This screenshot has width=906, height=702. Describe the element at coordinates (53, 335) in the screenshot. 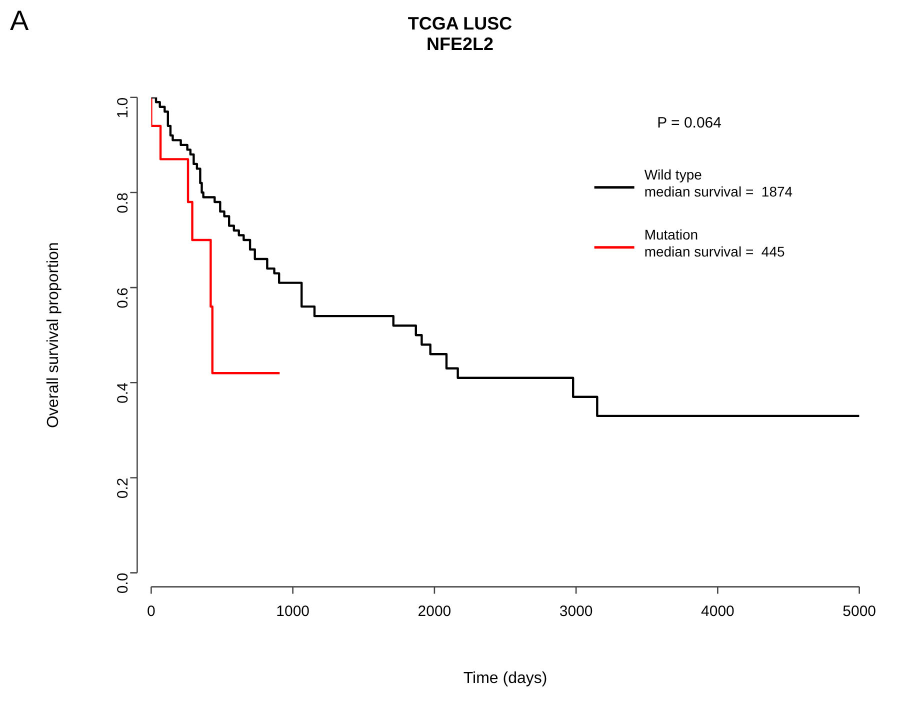

I see `y-axis-title: Overall survival proportion` at that location.